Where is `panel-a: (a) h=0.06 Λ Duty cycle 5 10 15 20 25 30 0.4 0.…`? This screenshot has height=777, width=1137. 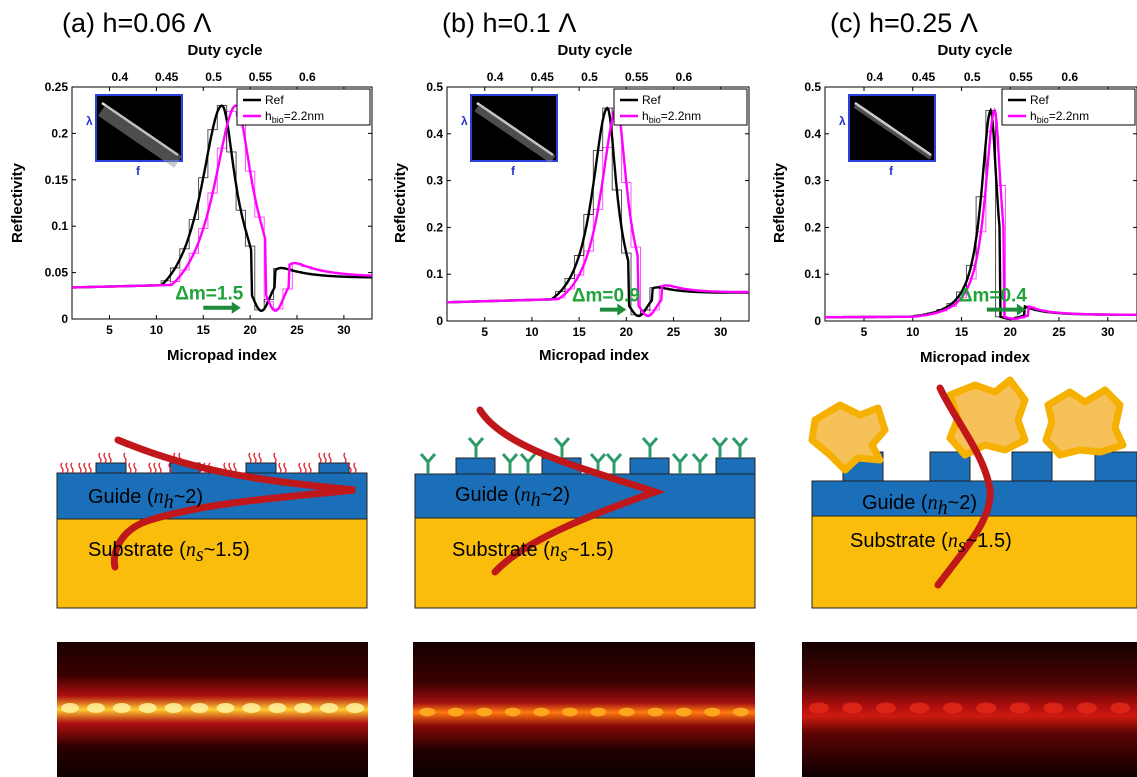 panel-a: (a) h=0.06 Λ Duty cycle 5 10 15 20 25 30 0.4 0.… is located at coordinates (191, 186).